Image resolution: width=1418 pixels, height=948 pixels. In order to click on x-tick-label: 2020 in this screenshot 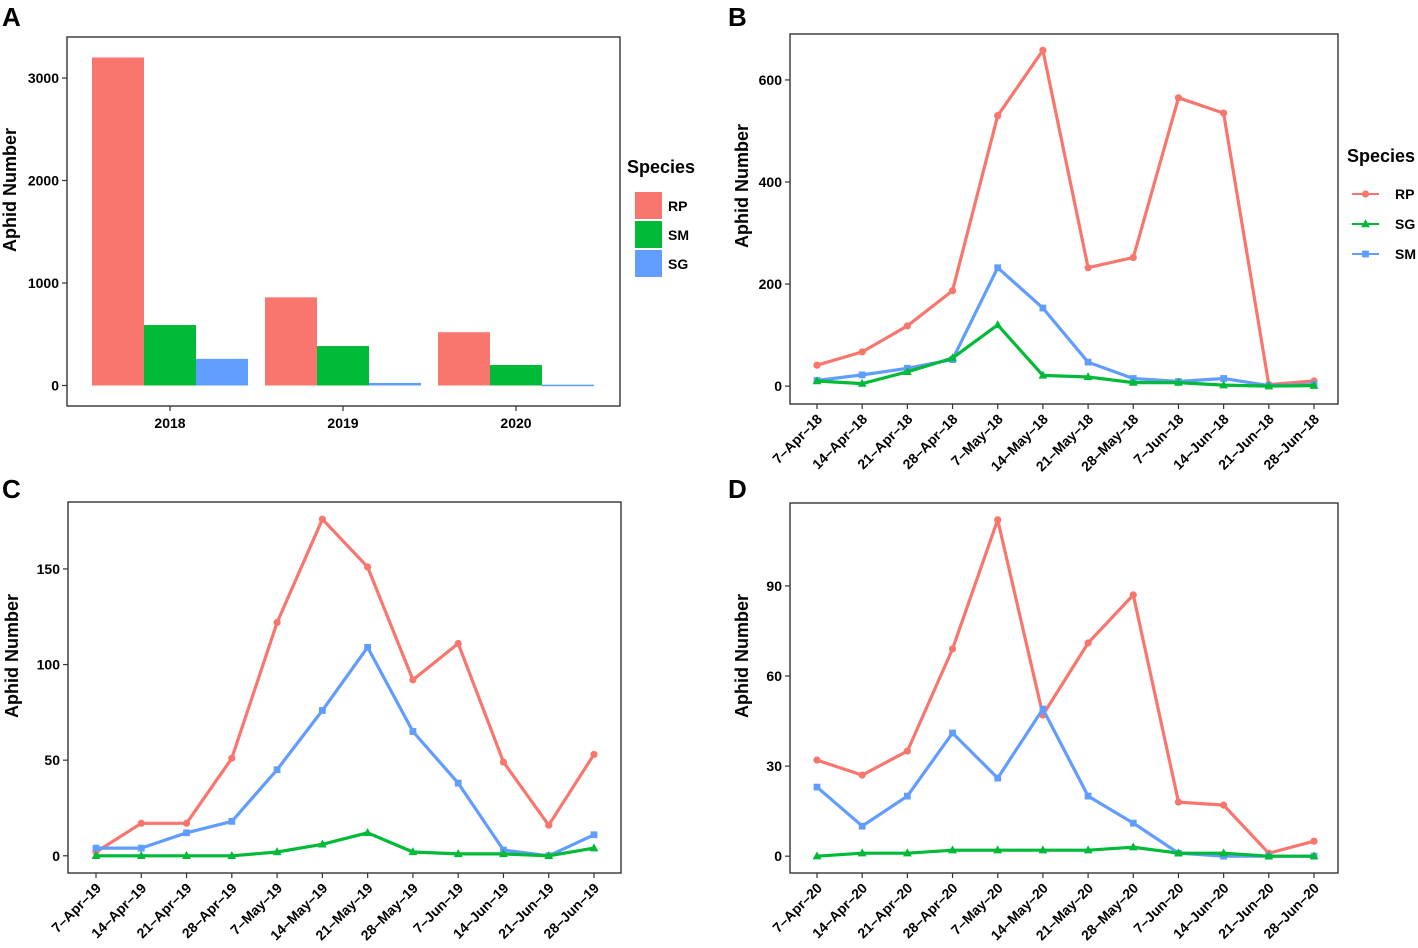, I will do `click(515, 423)`.